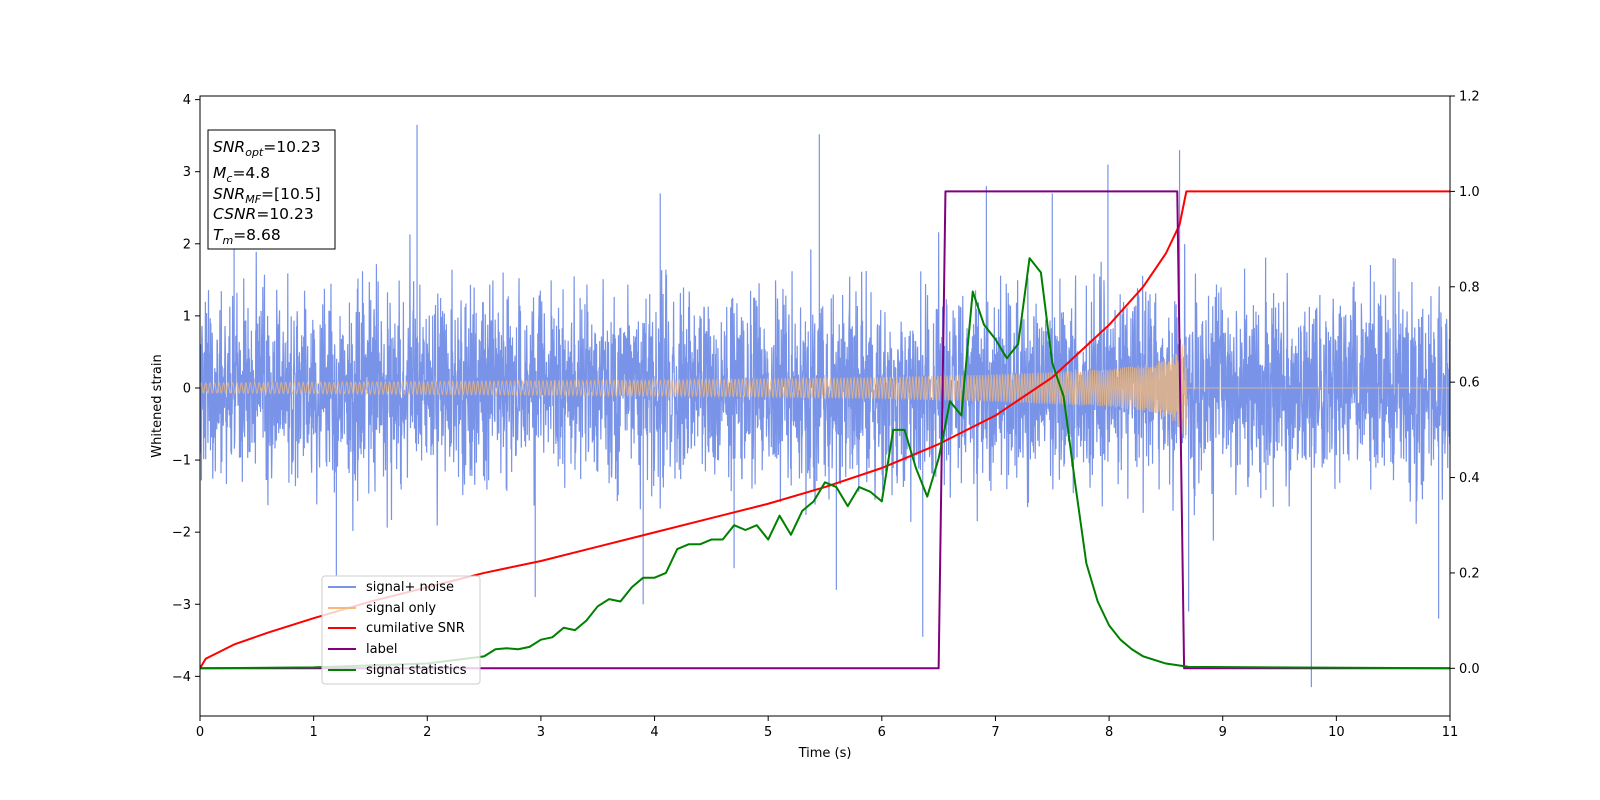  What do you see at coordinates (401, 608) in the screenshot?
I see `legend-label-signal-only: signal only` at bounding box center [401, 608].